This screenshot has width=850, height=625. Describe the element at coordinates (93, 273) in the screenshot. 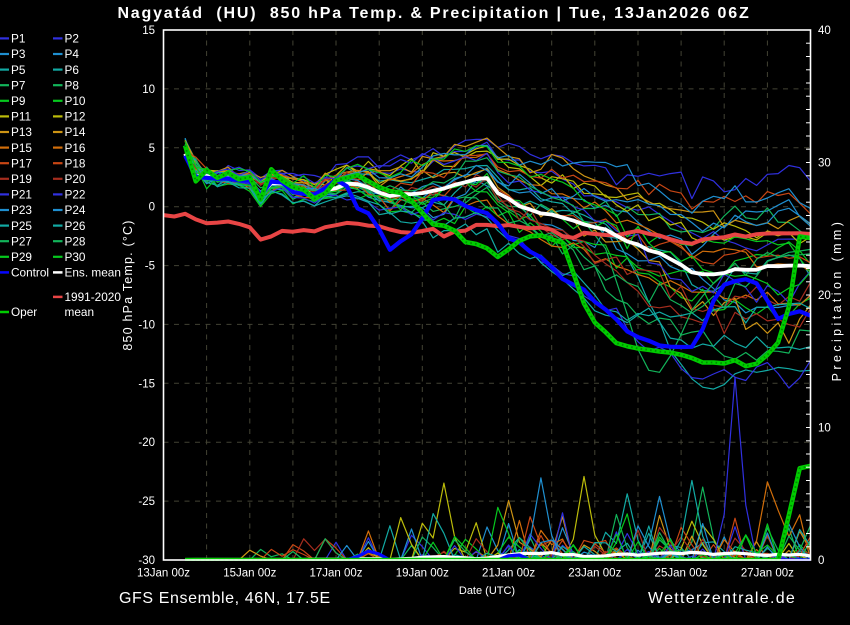

I see `svg-text: Ens. mean` at that location.